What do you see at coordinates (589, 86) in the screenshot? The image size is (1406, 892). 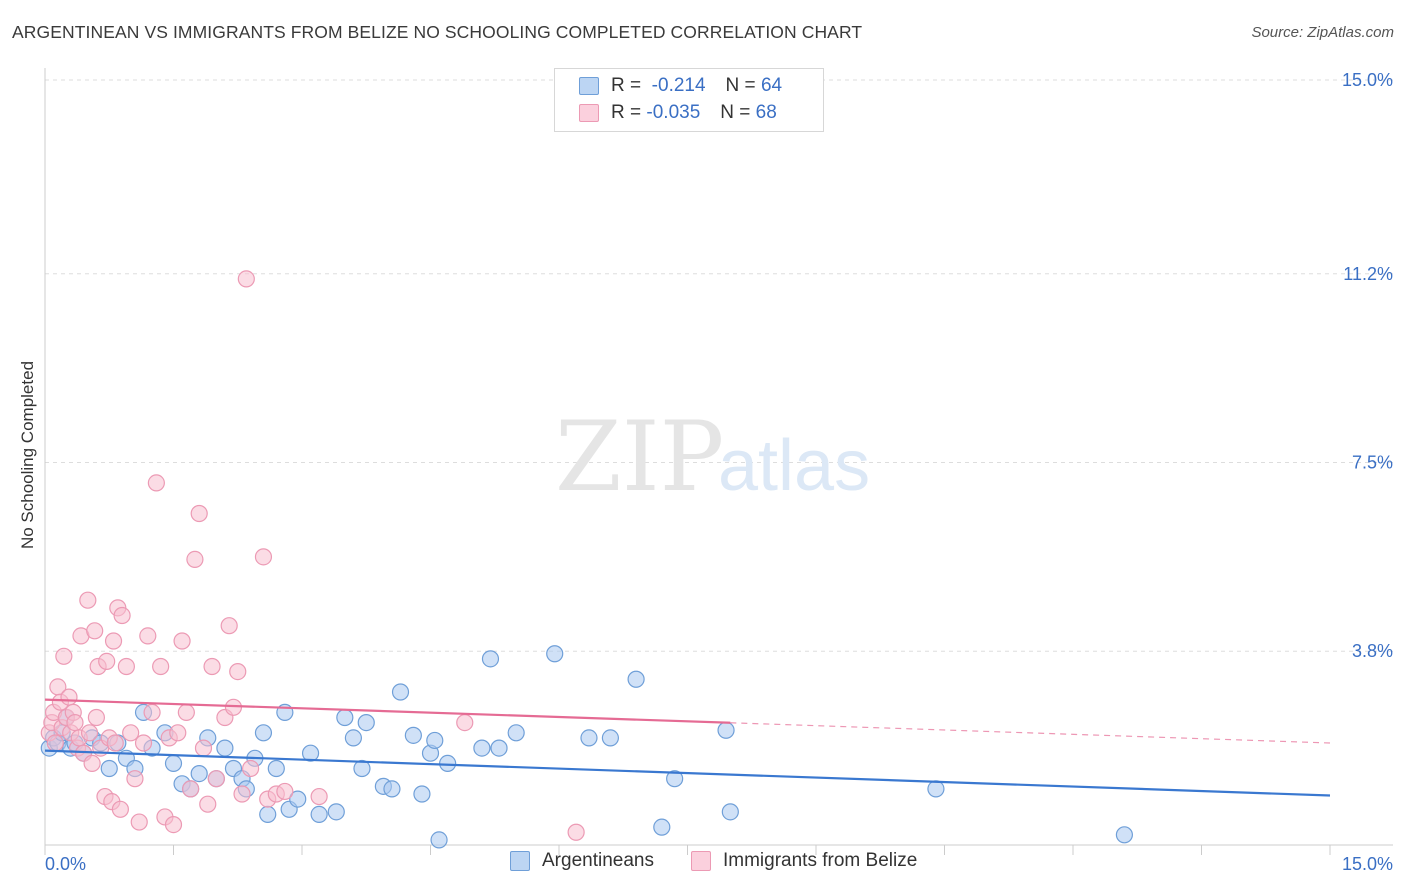 I see `legend-swatch-blue` at bounding box center [589, 86].